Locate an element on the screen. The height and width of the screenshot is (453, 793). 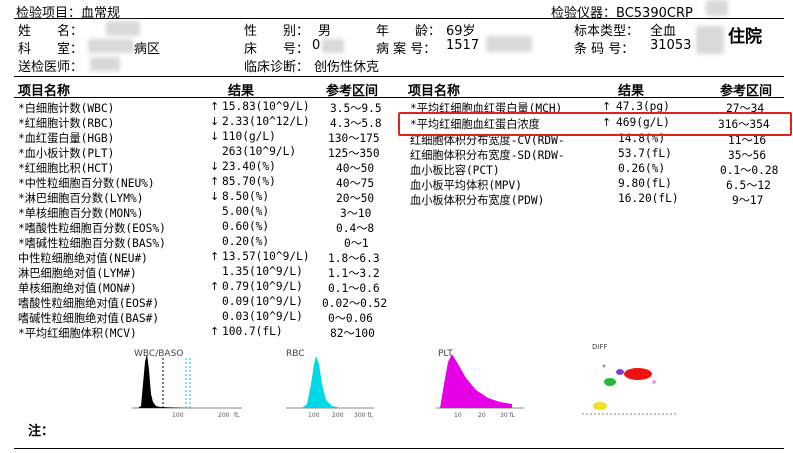
result-name: *红细胞计数(RBC) is located at coordinates (66, 123).